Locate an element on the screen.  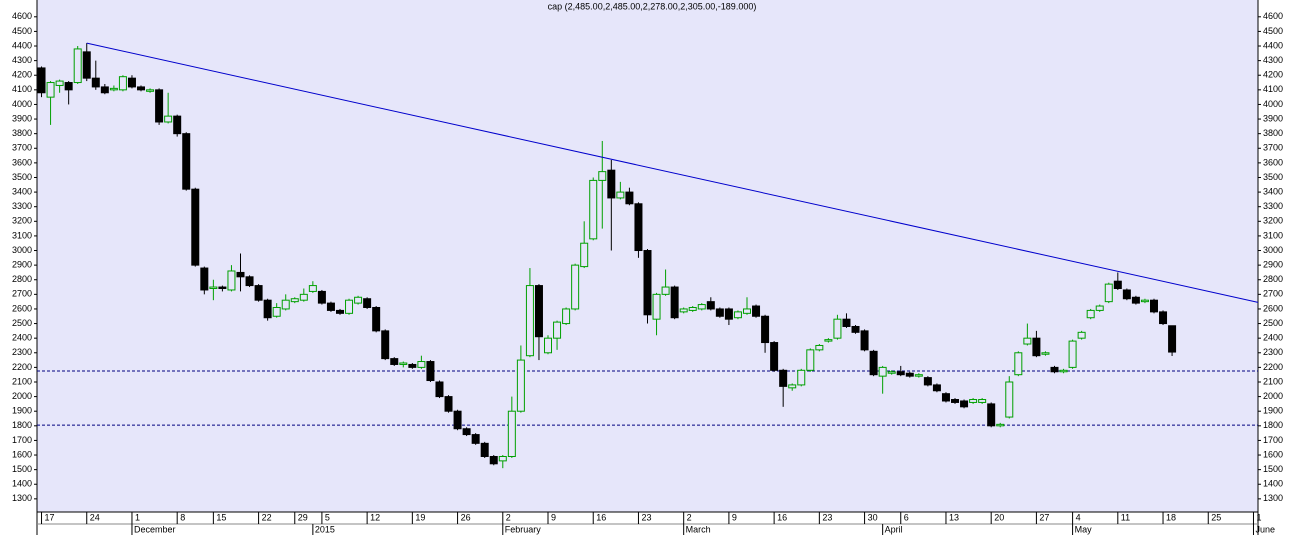
y-tick-label: 1500 is located at coordinates (22, 469).